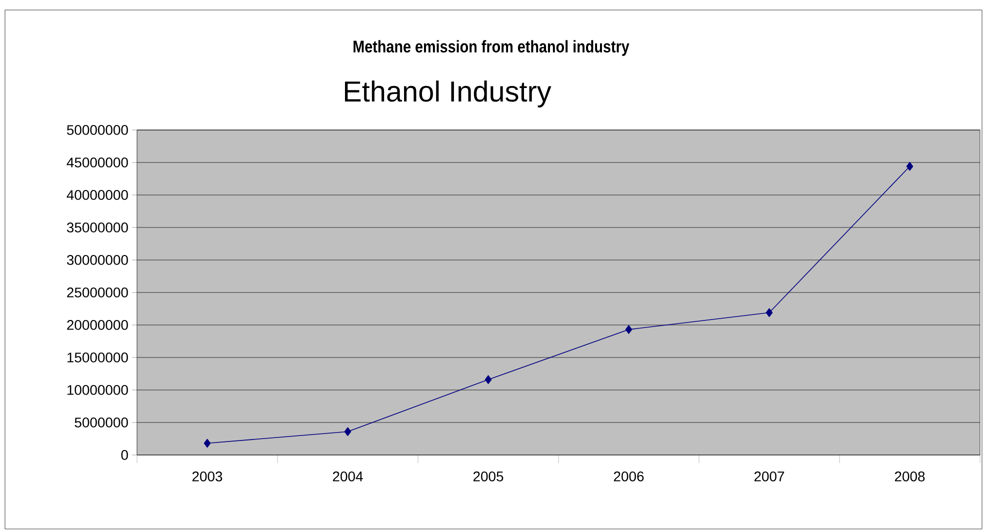 Image resolution: width=984 pixels, height=531 pixels. What do you see at coordinates (207, 476) in the screenshot?
I see `x-tick-label: 2003` at bounding box center [207, 476].